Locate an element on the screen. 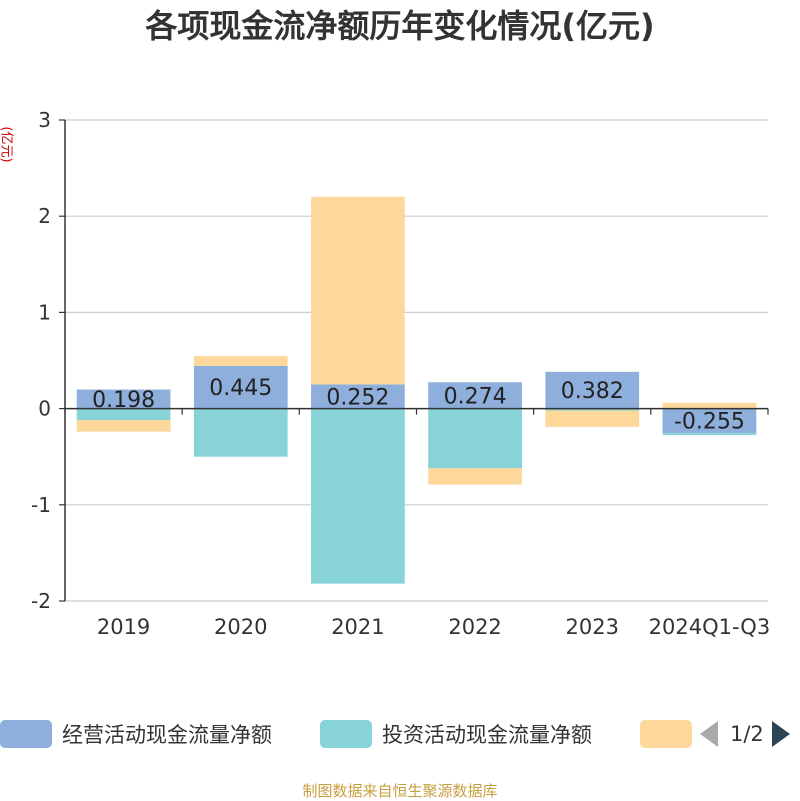  y-tick-label: 1 is located at coordinates (44, 312).